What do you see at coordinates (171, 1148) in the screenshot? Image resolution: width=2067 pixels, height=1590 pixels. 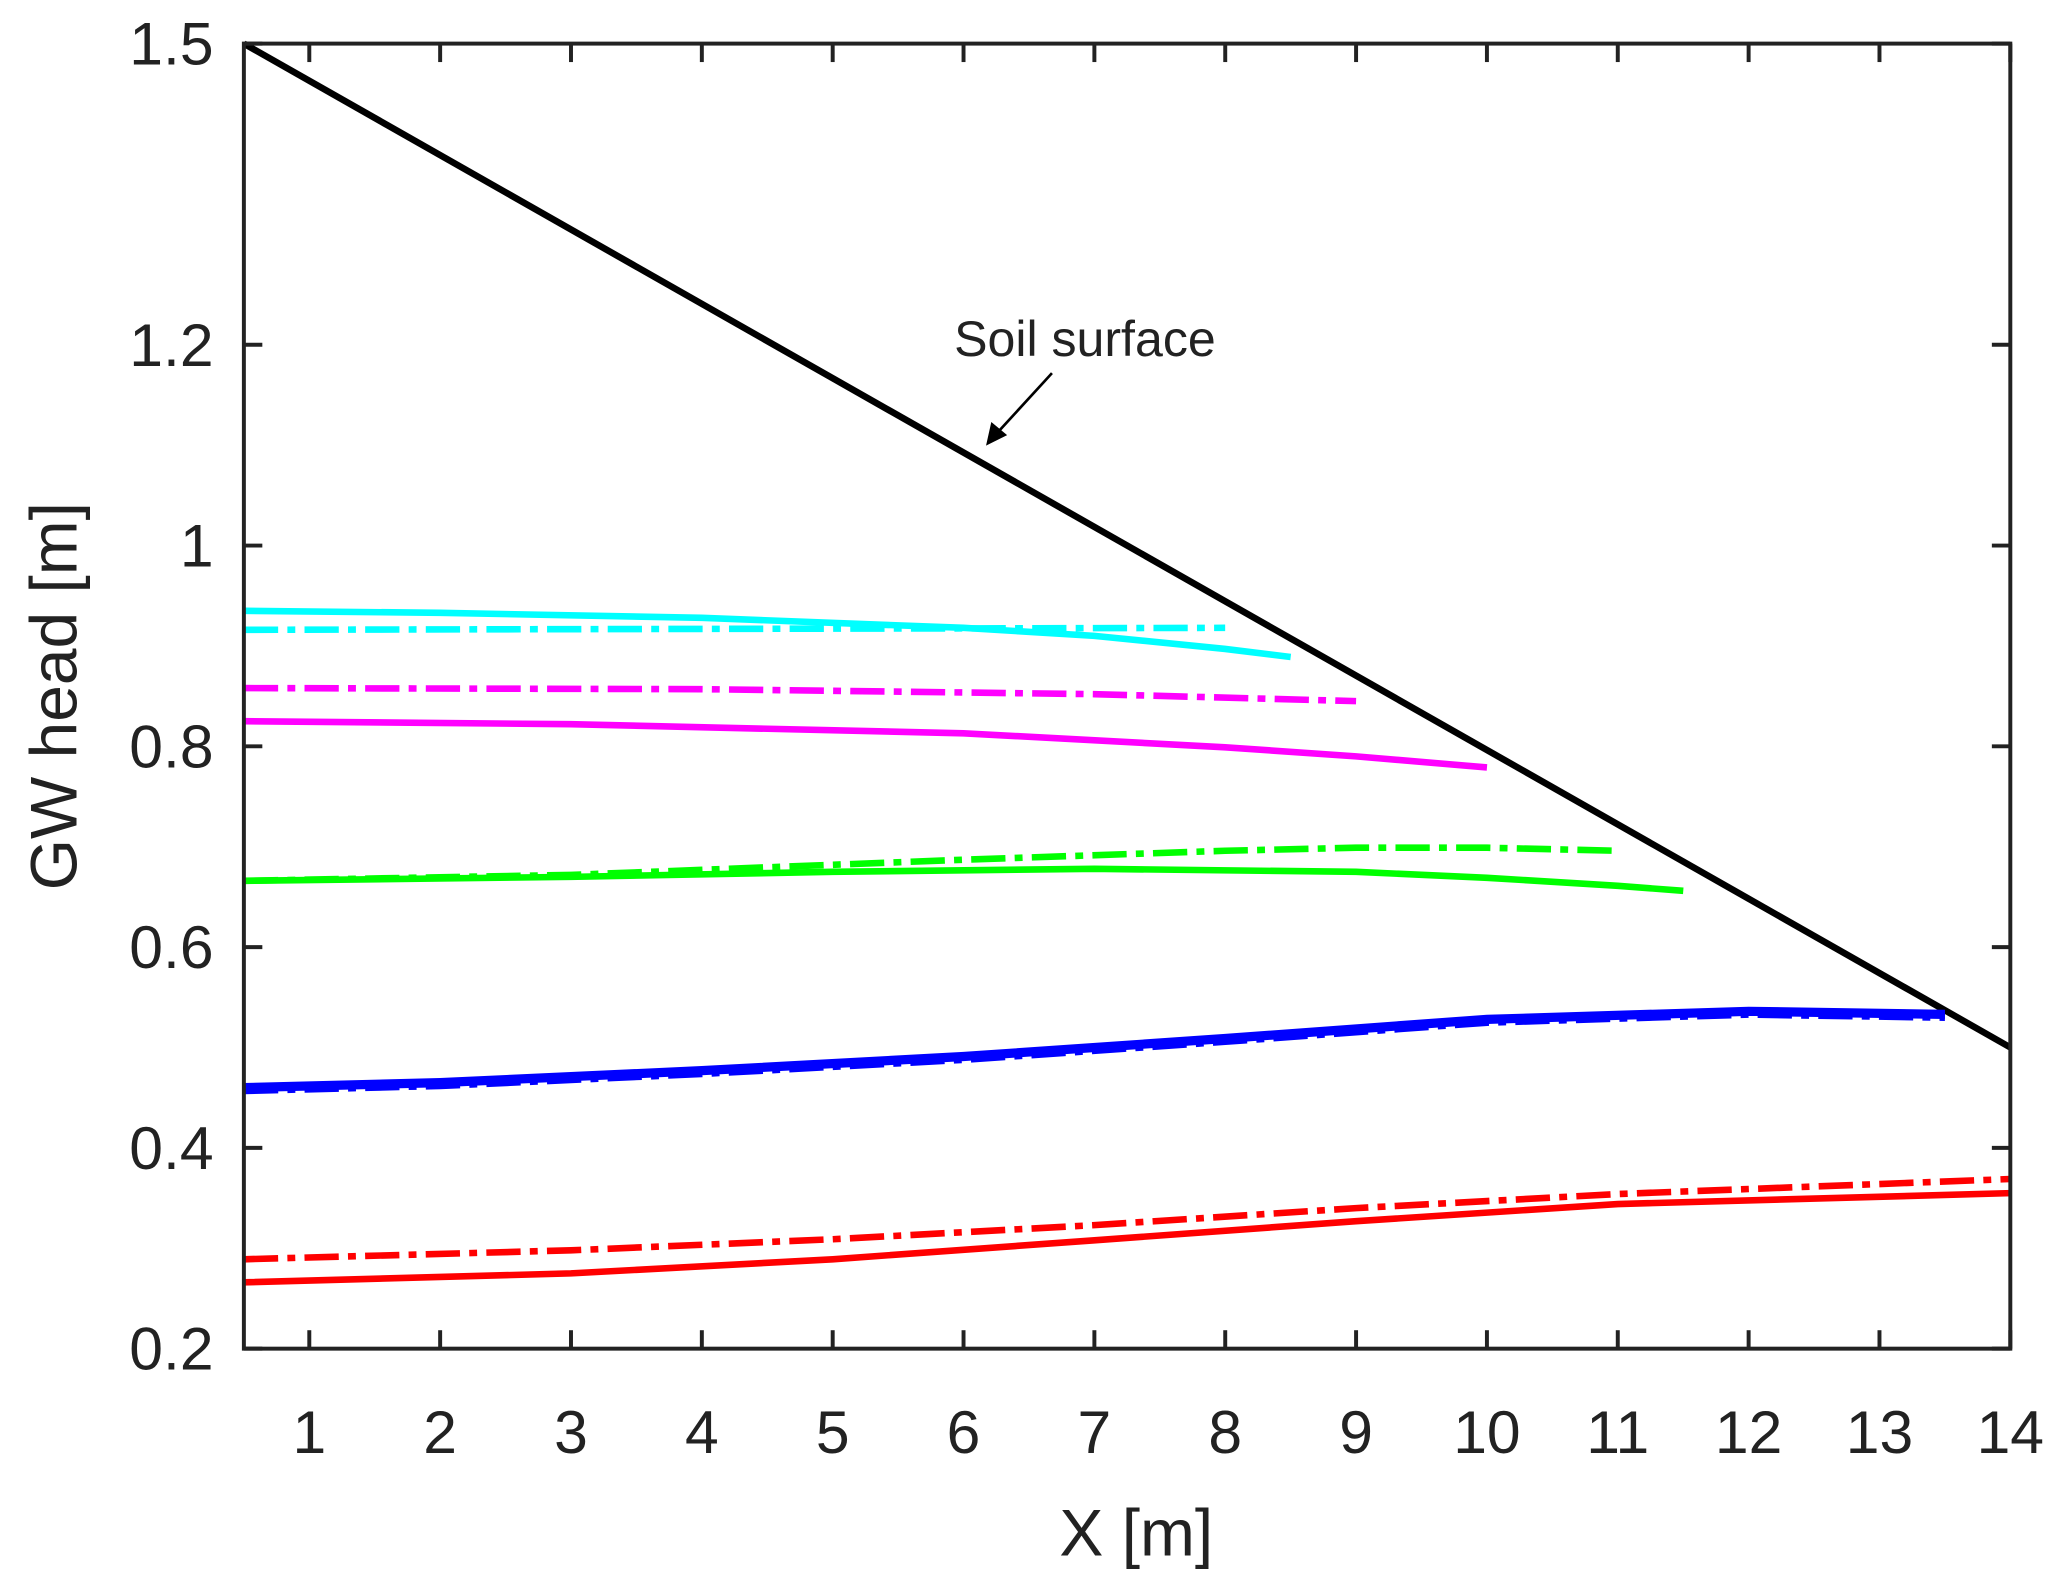 I see `y-tick-label: 0.4` at bounding box center [171, 1148].